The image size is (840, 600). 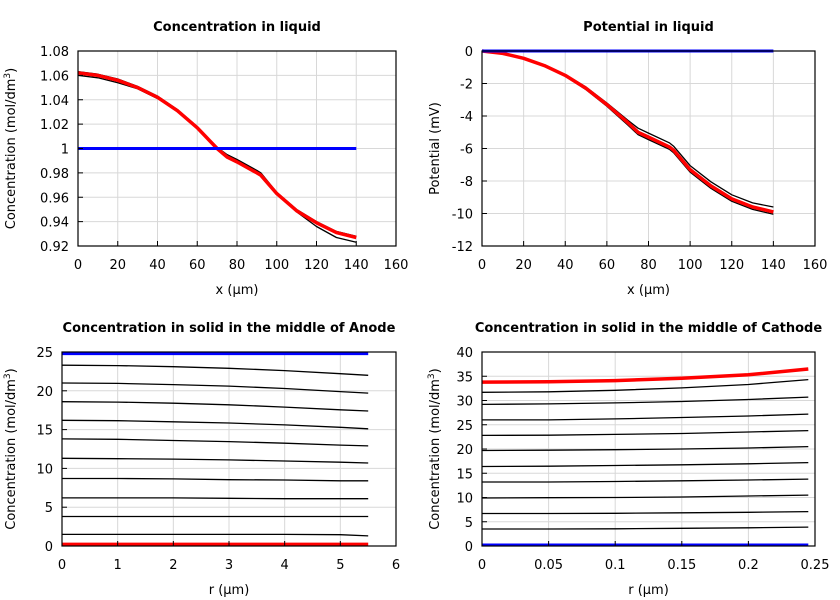 I want to click on y-tick-label: 1.08, so click(x=54, y=52).